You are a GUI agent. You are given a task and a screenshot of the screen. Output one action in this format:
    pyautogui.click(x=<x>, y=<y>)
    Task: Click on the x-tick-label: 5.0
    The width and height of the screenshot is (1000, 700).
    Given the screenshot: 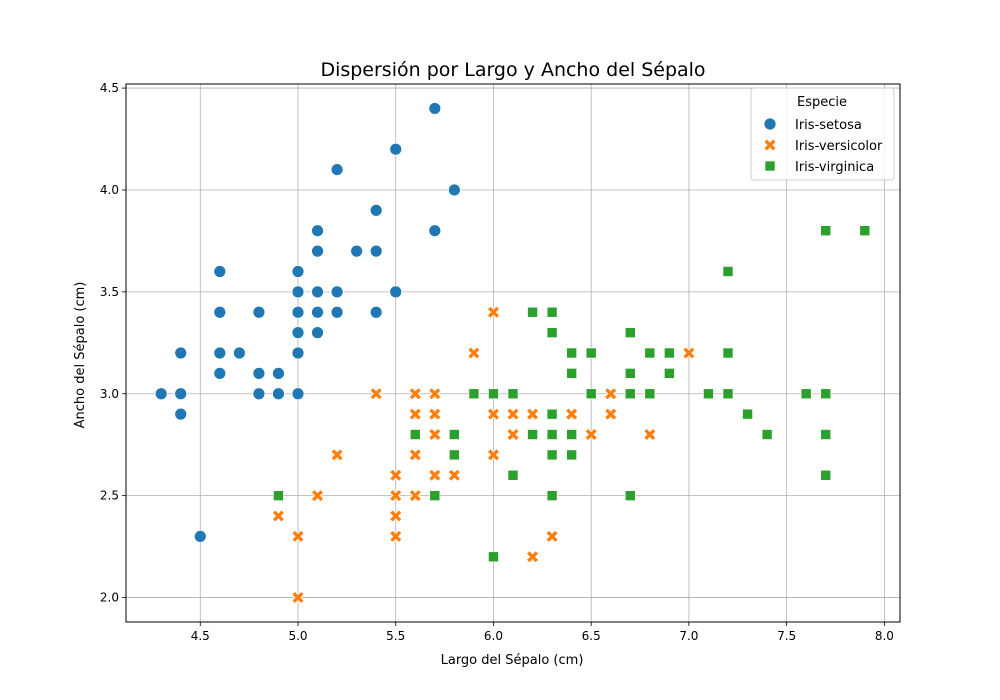 What is the action you would take?
    pyautogui.click(x=297, y=636)
    